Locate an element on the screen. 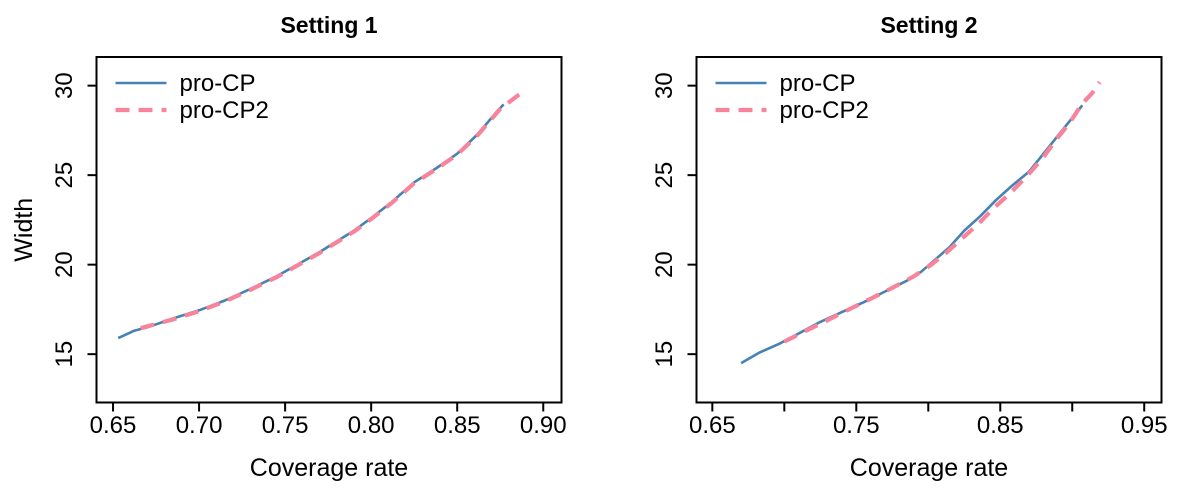 Image resolution: width=1200 pixels, height=500 pixels. series-line-pro-CP is located at coordinates (912, 234).